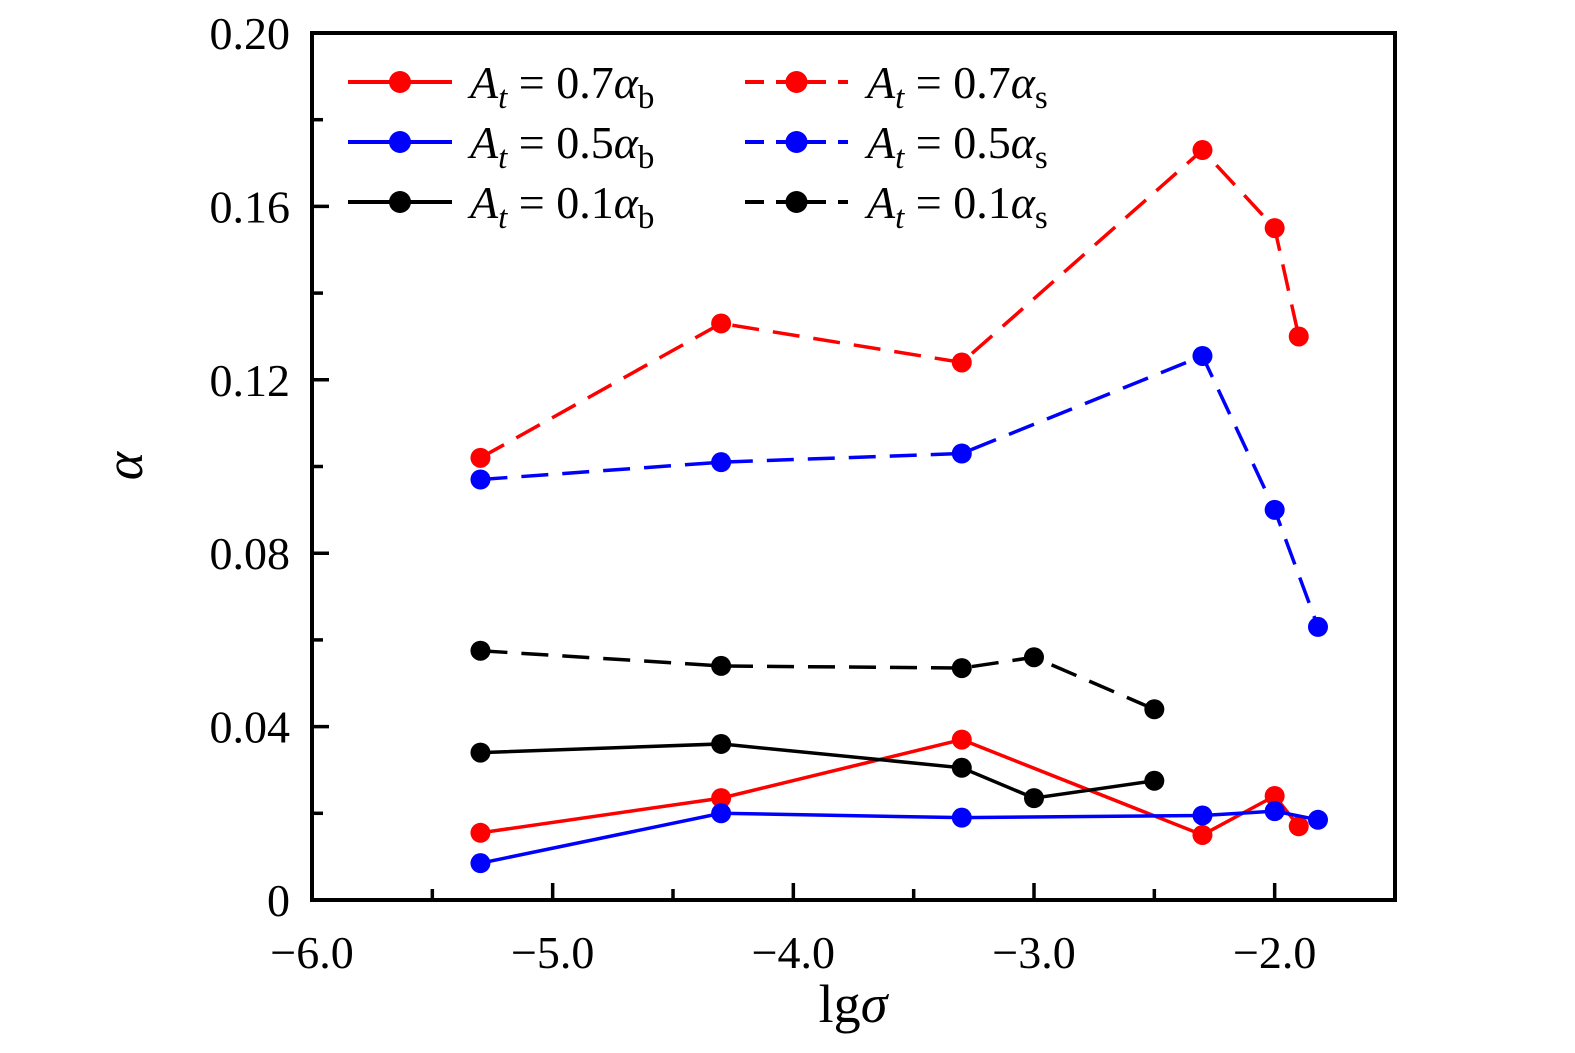  I want to click on legend-item-at-0p5-alpha-s: At = 0.5αs, so click(896, 146).